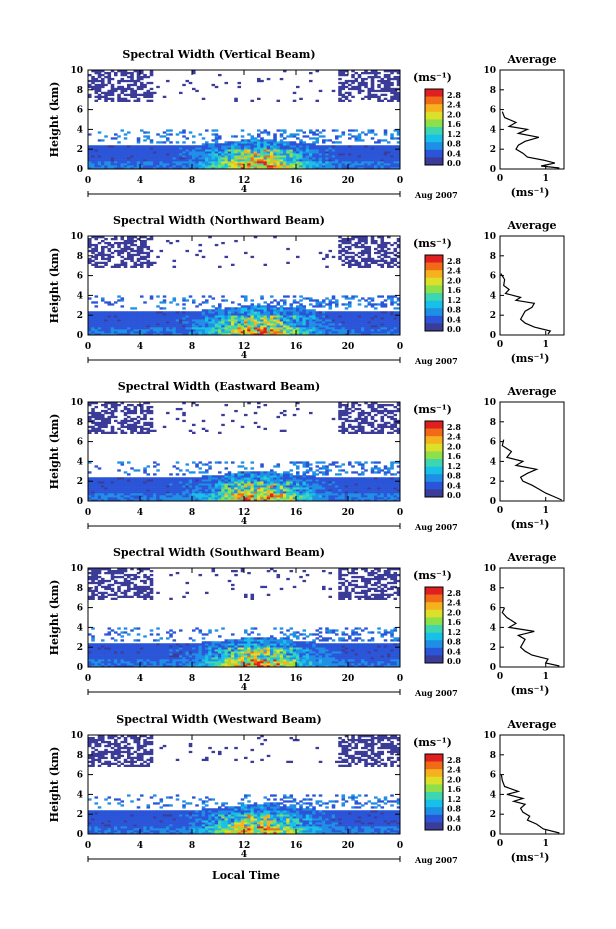 Image resolution: width=616 pixels, height=929 pixels. I want to click on y-tick-label: 2, so click(80, 150).